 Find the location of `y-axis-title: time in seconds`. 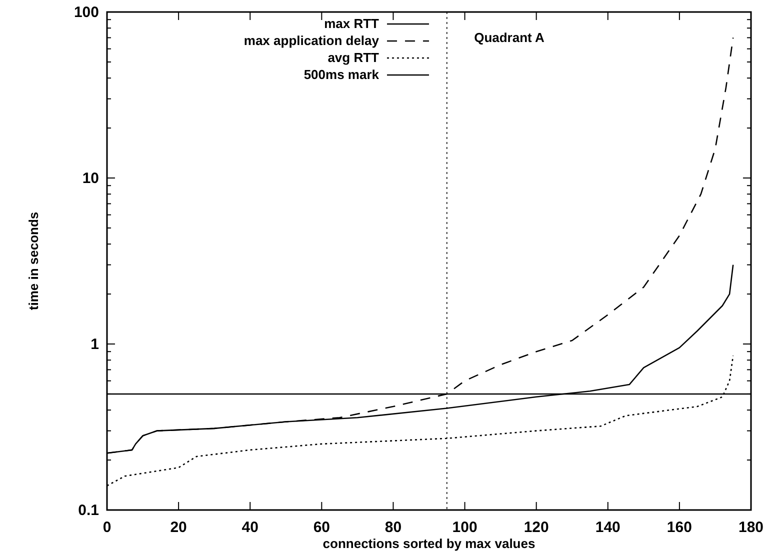

y-axis-title: time in seconds is located at coordinates (33, 261).